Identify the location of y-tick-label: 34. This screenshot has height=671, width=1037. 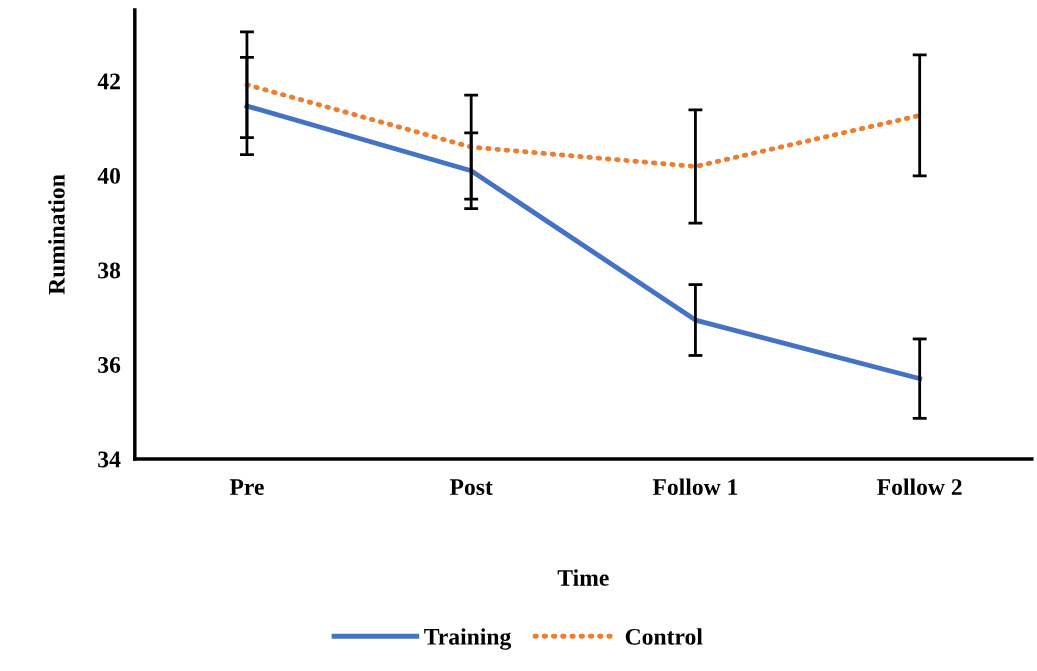
(109, 459).